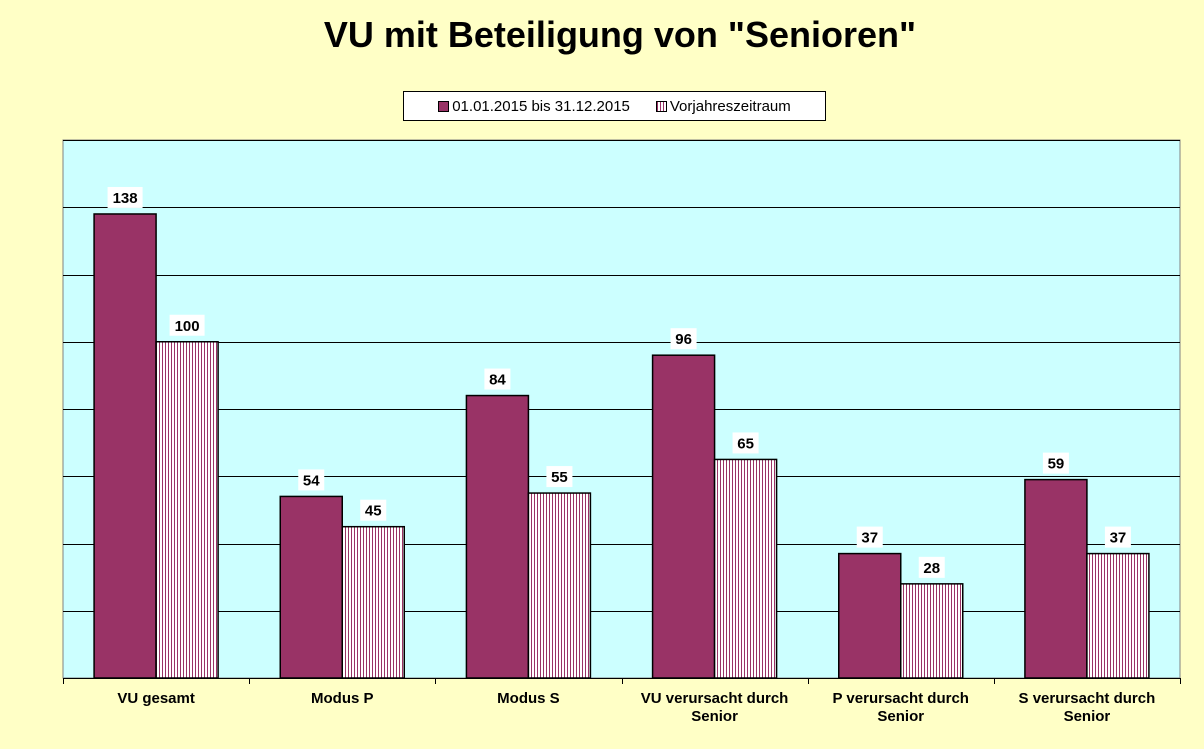 The image size is (1204, 749). What do you see at coordinates (661, 106) in the screenshot?
I see `legend-swatch-previous` at bounding box center [661, 106].